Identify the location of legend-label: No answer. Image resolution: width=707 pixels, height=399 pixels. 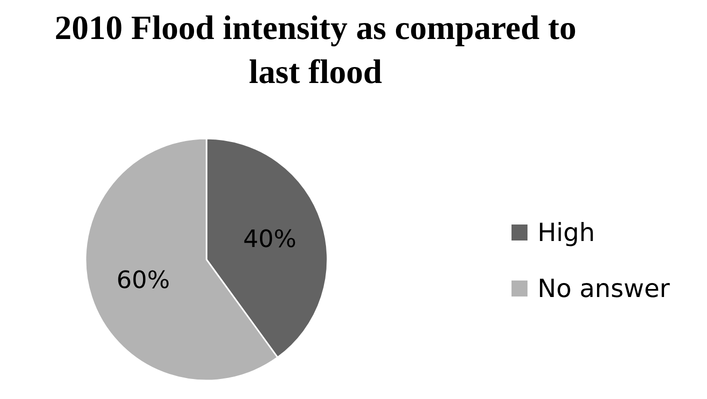
(604, 288).